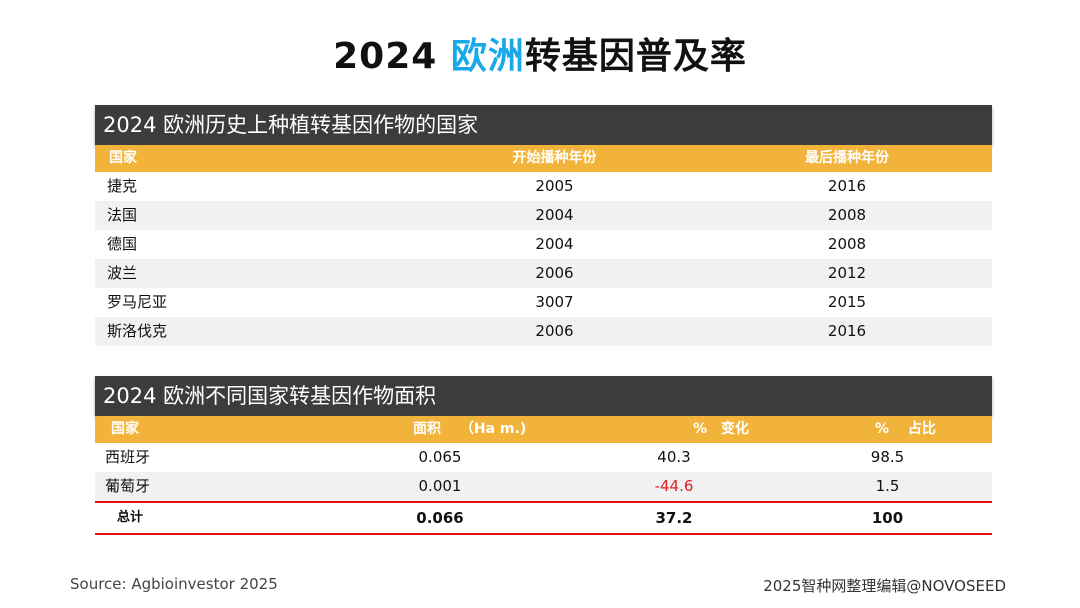 The width and height of the screenshot is (1080, 608). I want to click on share-cell: 98.5, so click(887, 457).